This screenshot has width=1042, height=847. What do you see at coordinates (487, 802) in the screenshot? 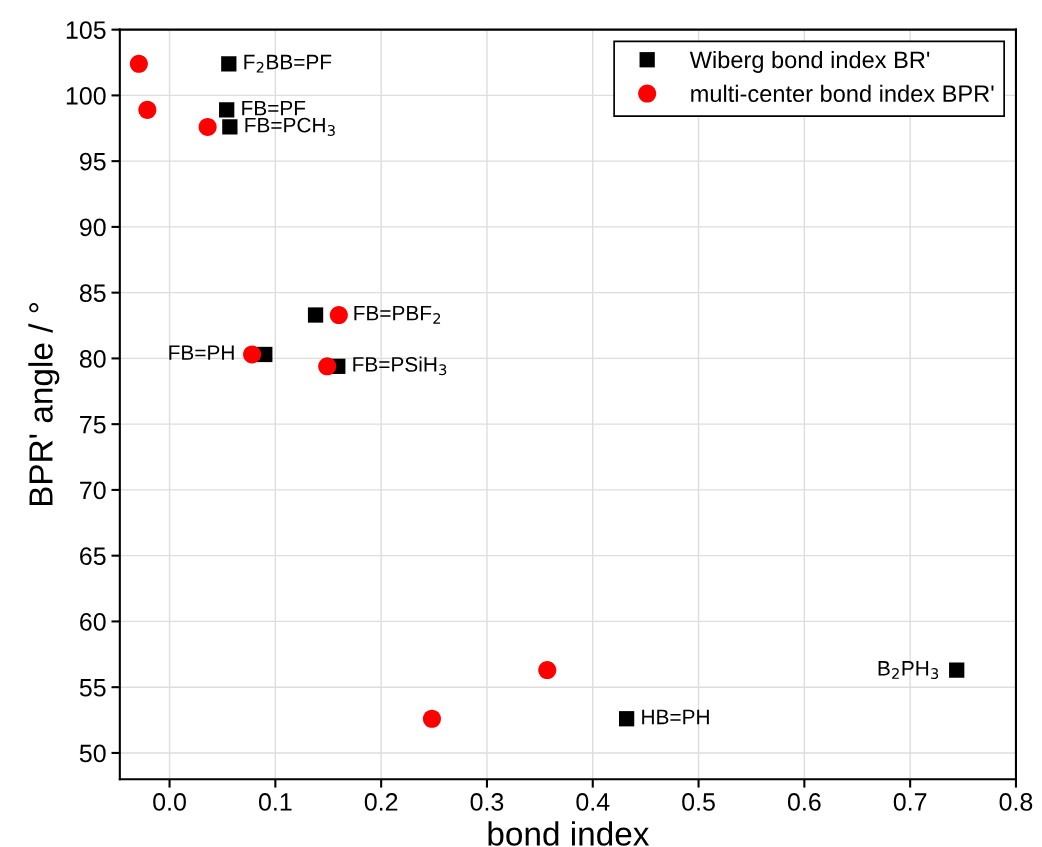
I see `x-tick-label: 0.3` at bounding box center [487, 802].